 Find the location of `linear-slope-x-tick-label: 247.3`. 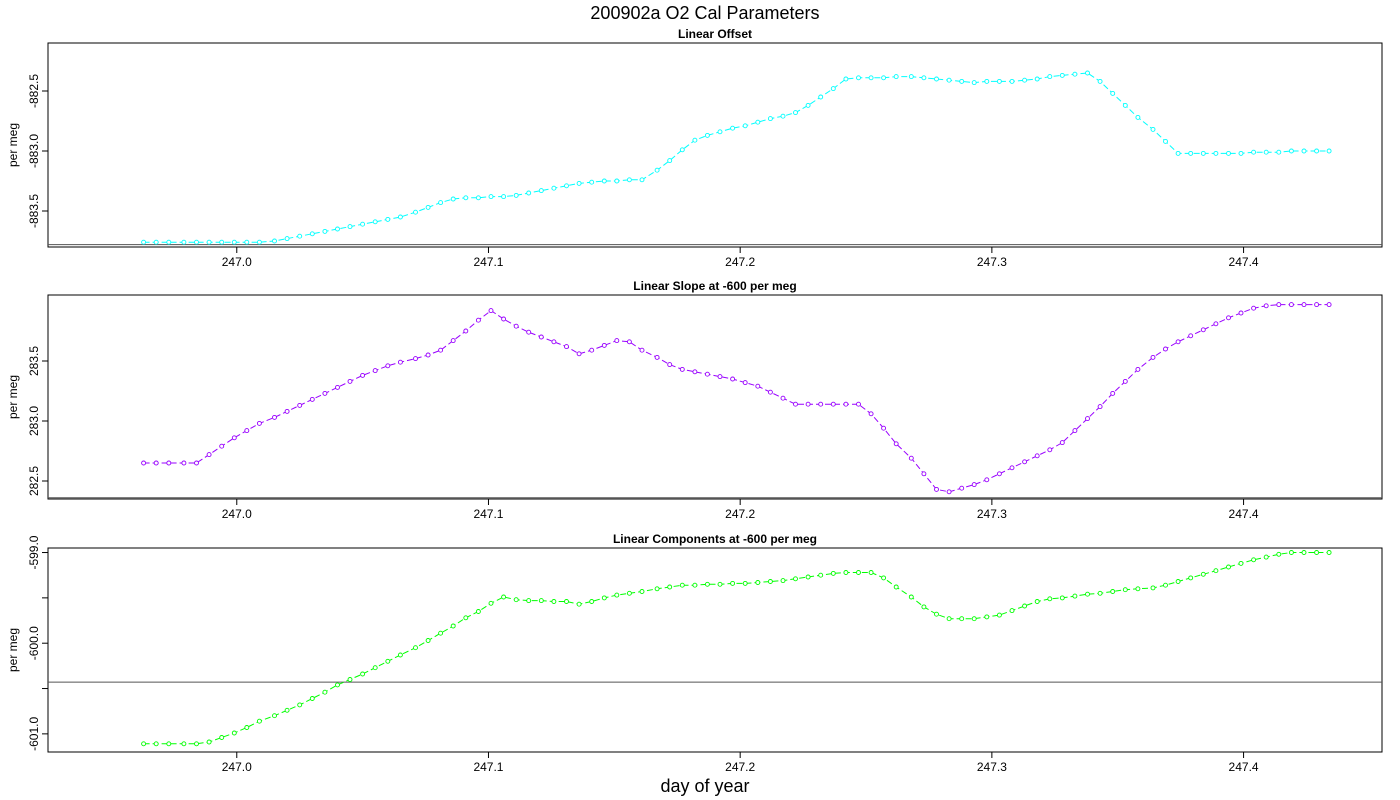

linear-slope-x-tick-label: 247.3 is located at coordinates (992, 514).